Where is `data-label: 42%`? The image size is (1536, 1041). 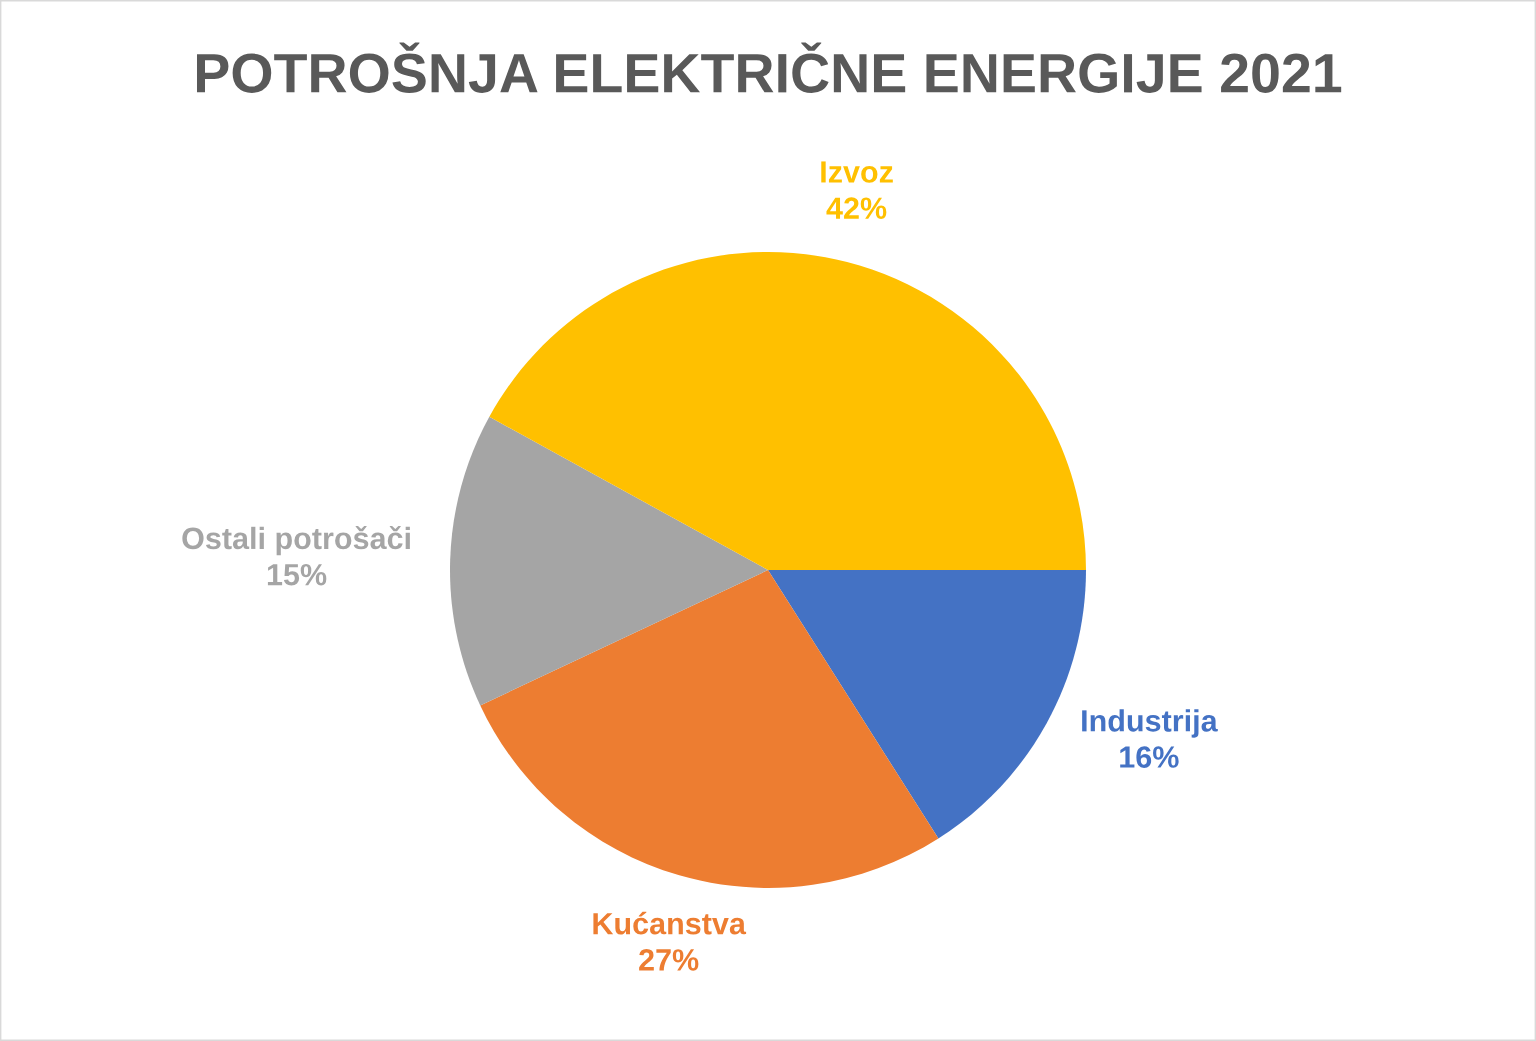 data-label: 42% is located at coordinates (856, 208).